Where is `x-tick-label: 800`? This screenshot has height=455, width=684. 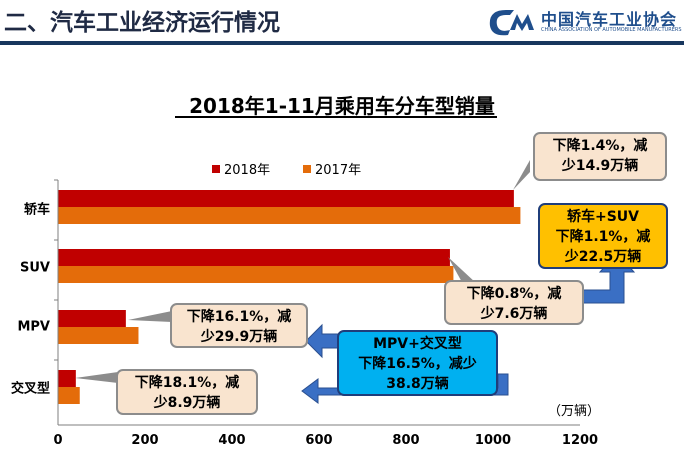
x-tick-label: 800 is located at coordinates (406, 440).